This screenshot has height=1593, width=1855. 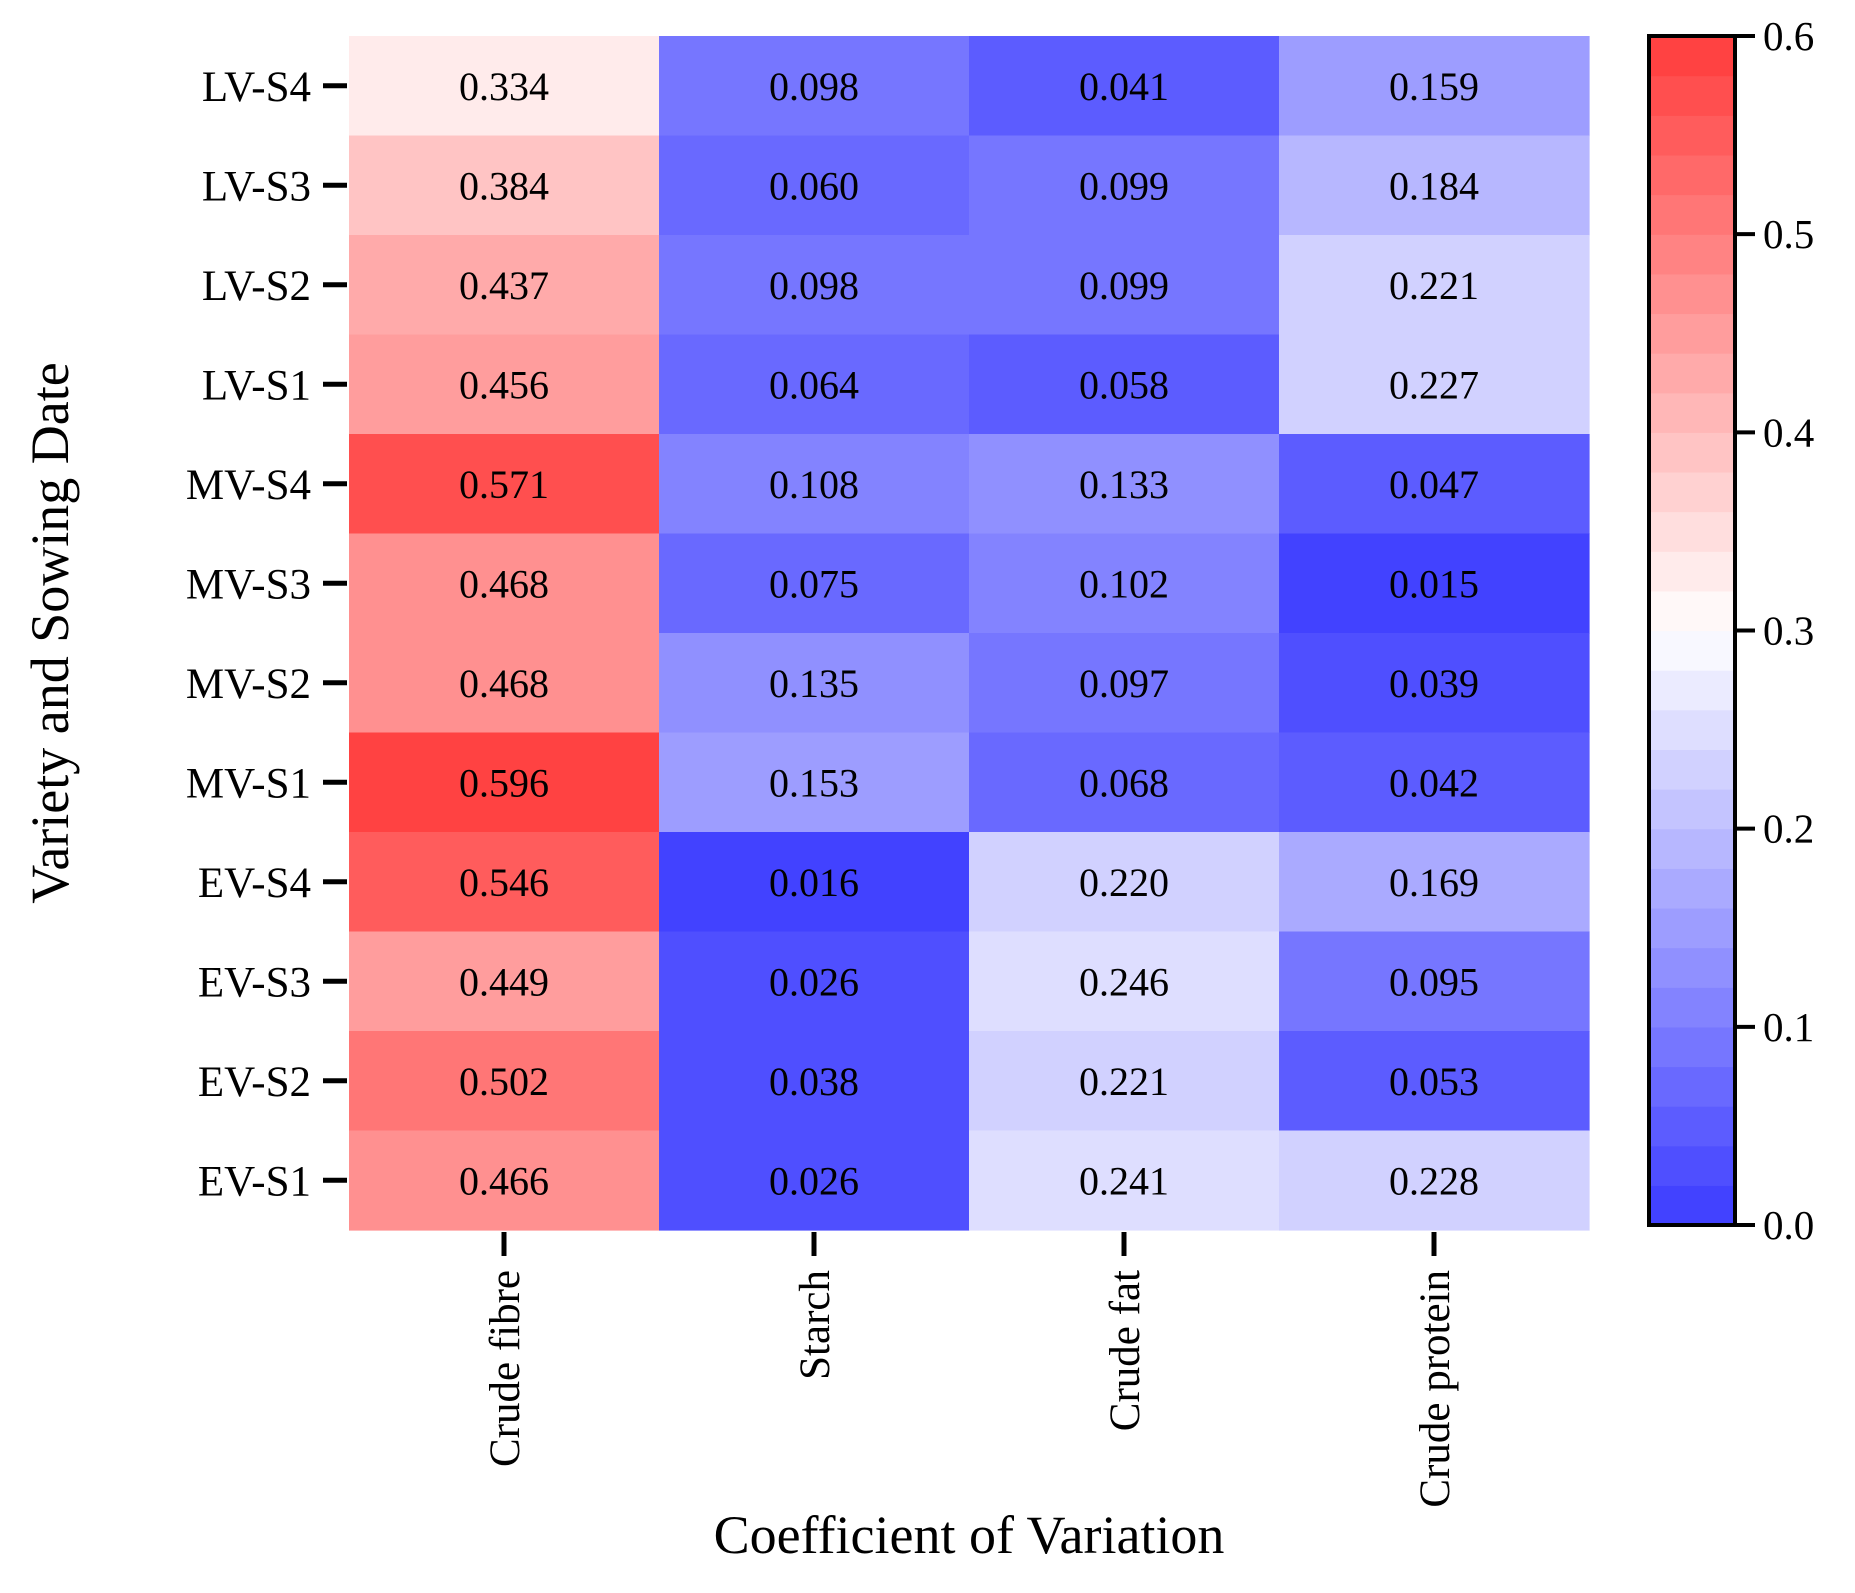 I want to click on colorbar-tick-label: 0.6, so click(x=1788, y=36).